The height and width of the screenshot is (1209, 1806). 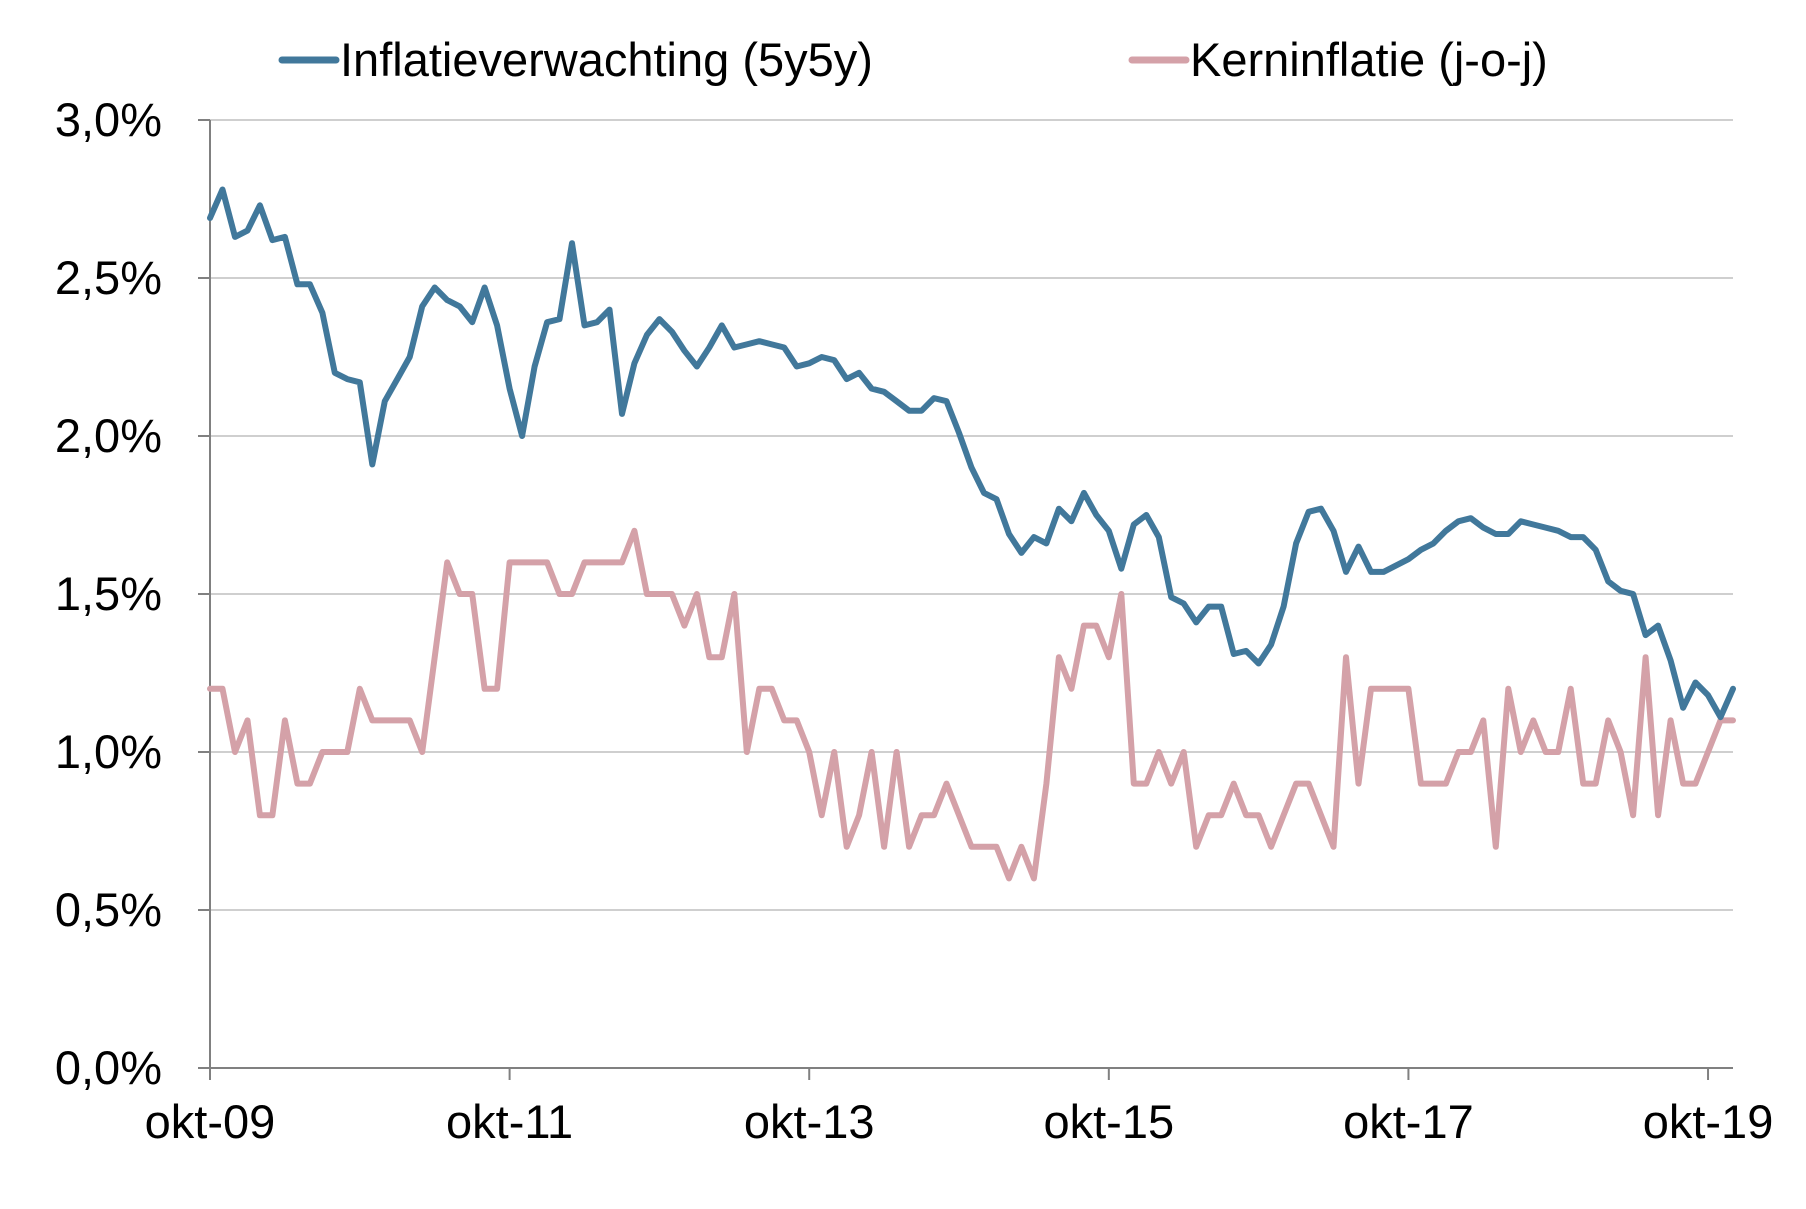 What do you see at coordinates (108, 1067) in the screenshot?
I see `y-tick-label: 0,0%` at bounding box center [108, 1067].